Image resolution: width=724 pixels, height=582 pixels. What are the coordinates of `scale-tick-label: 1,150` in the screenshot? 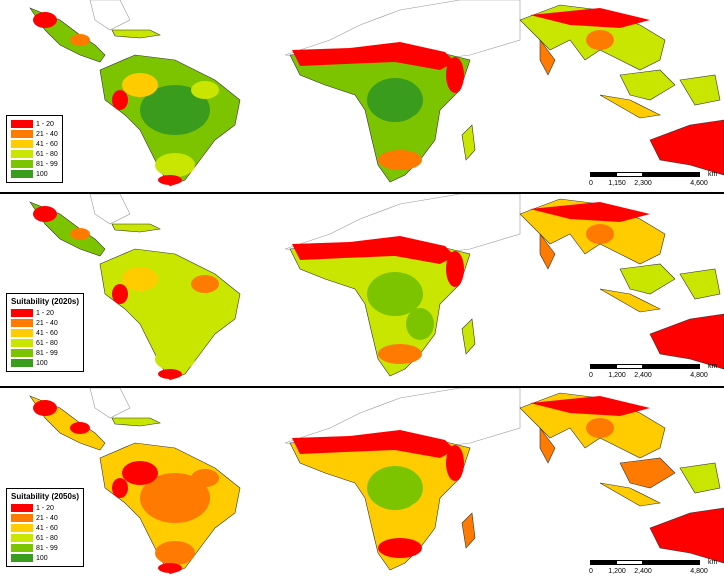 It's located at (617, 183).